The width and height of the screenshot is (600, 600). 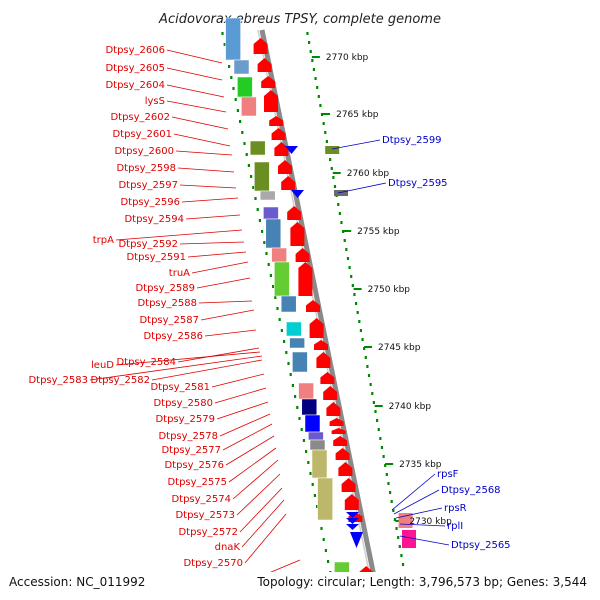 I want to click on map-title: Acidovorax ebreus TPSY, complete genome, so click(x=299, y=19).